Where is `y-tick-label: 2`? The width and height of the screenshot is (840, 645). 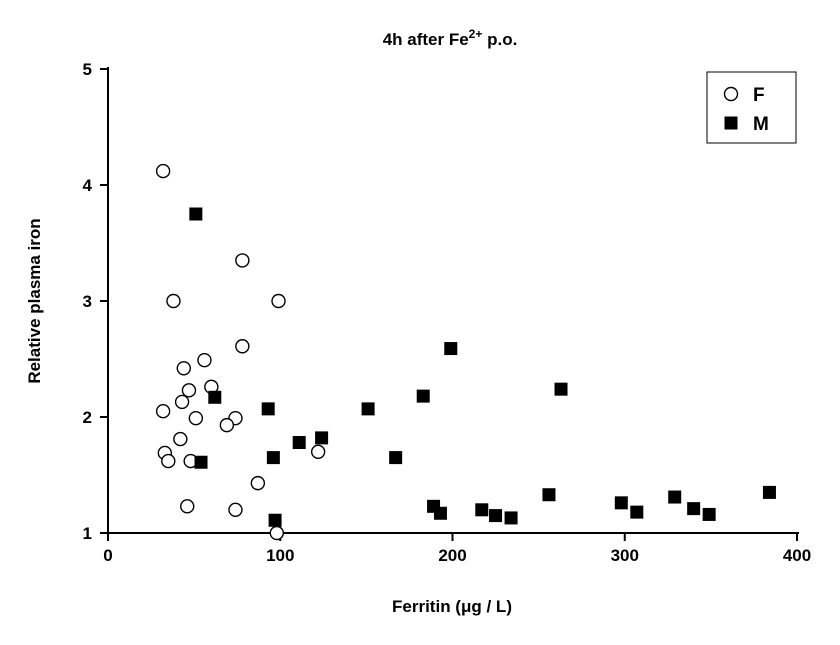 y-tick-label: 2 is located at coordinates (87, 417).